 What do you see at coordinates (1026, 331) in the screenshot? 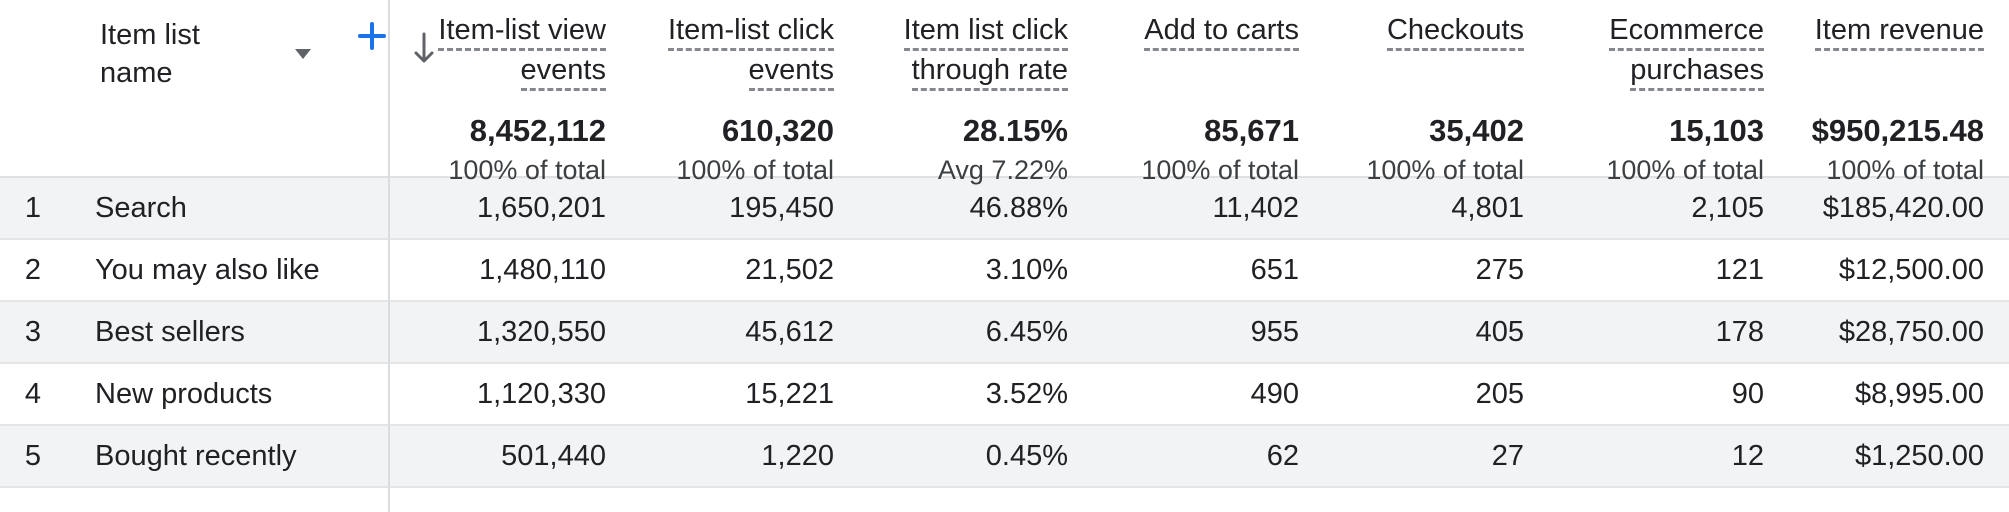
I see `metric-value: 6.45%` at bounding box center [1026, 331].